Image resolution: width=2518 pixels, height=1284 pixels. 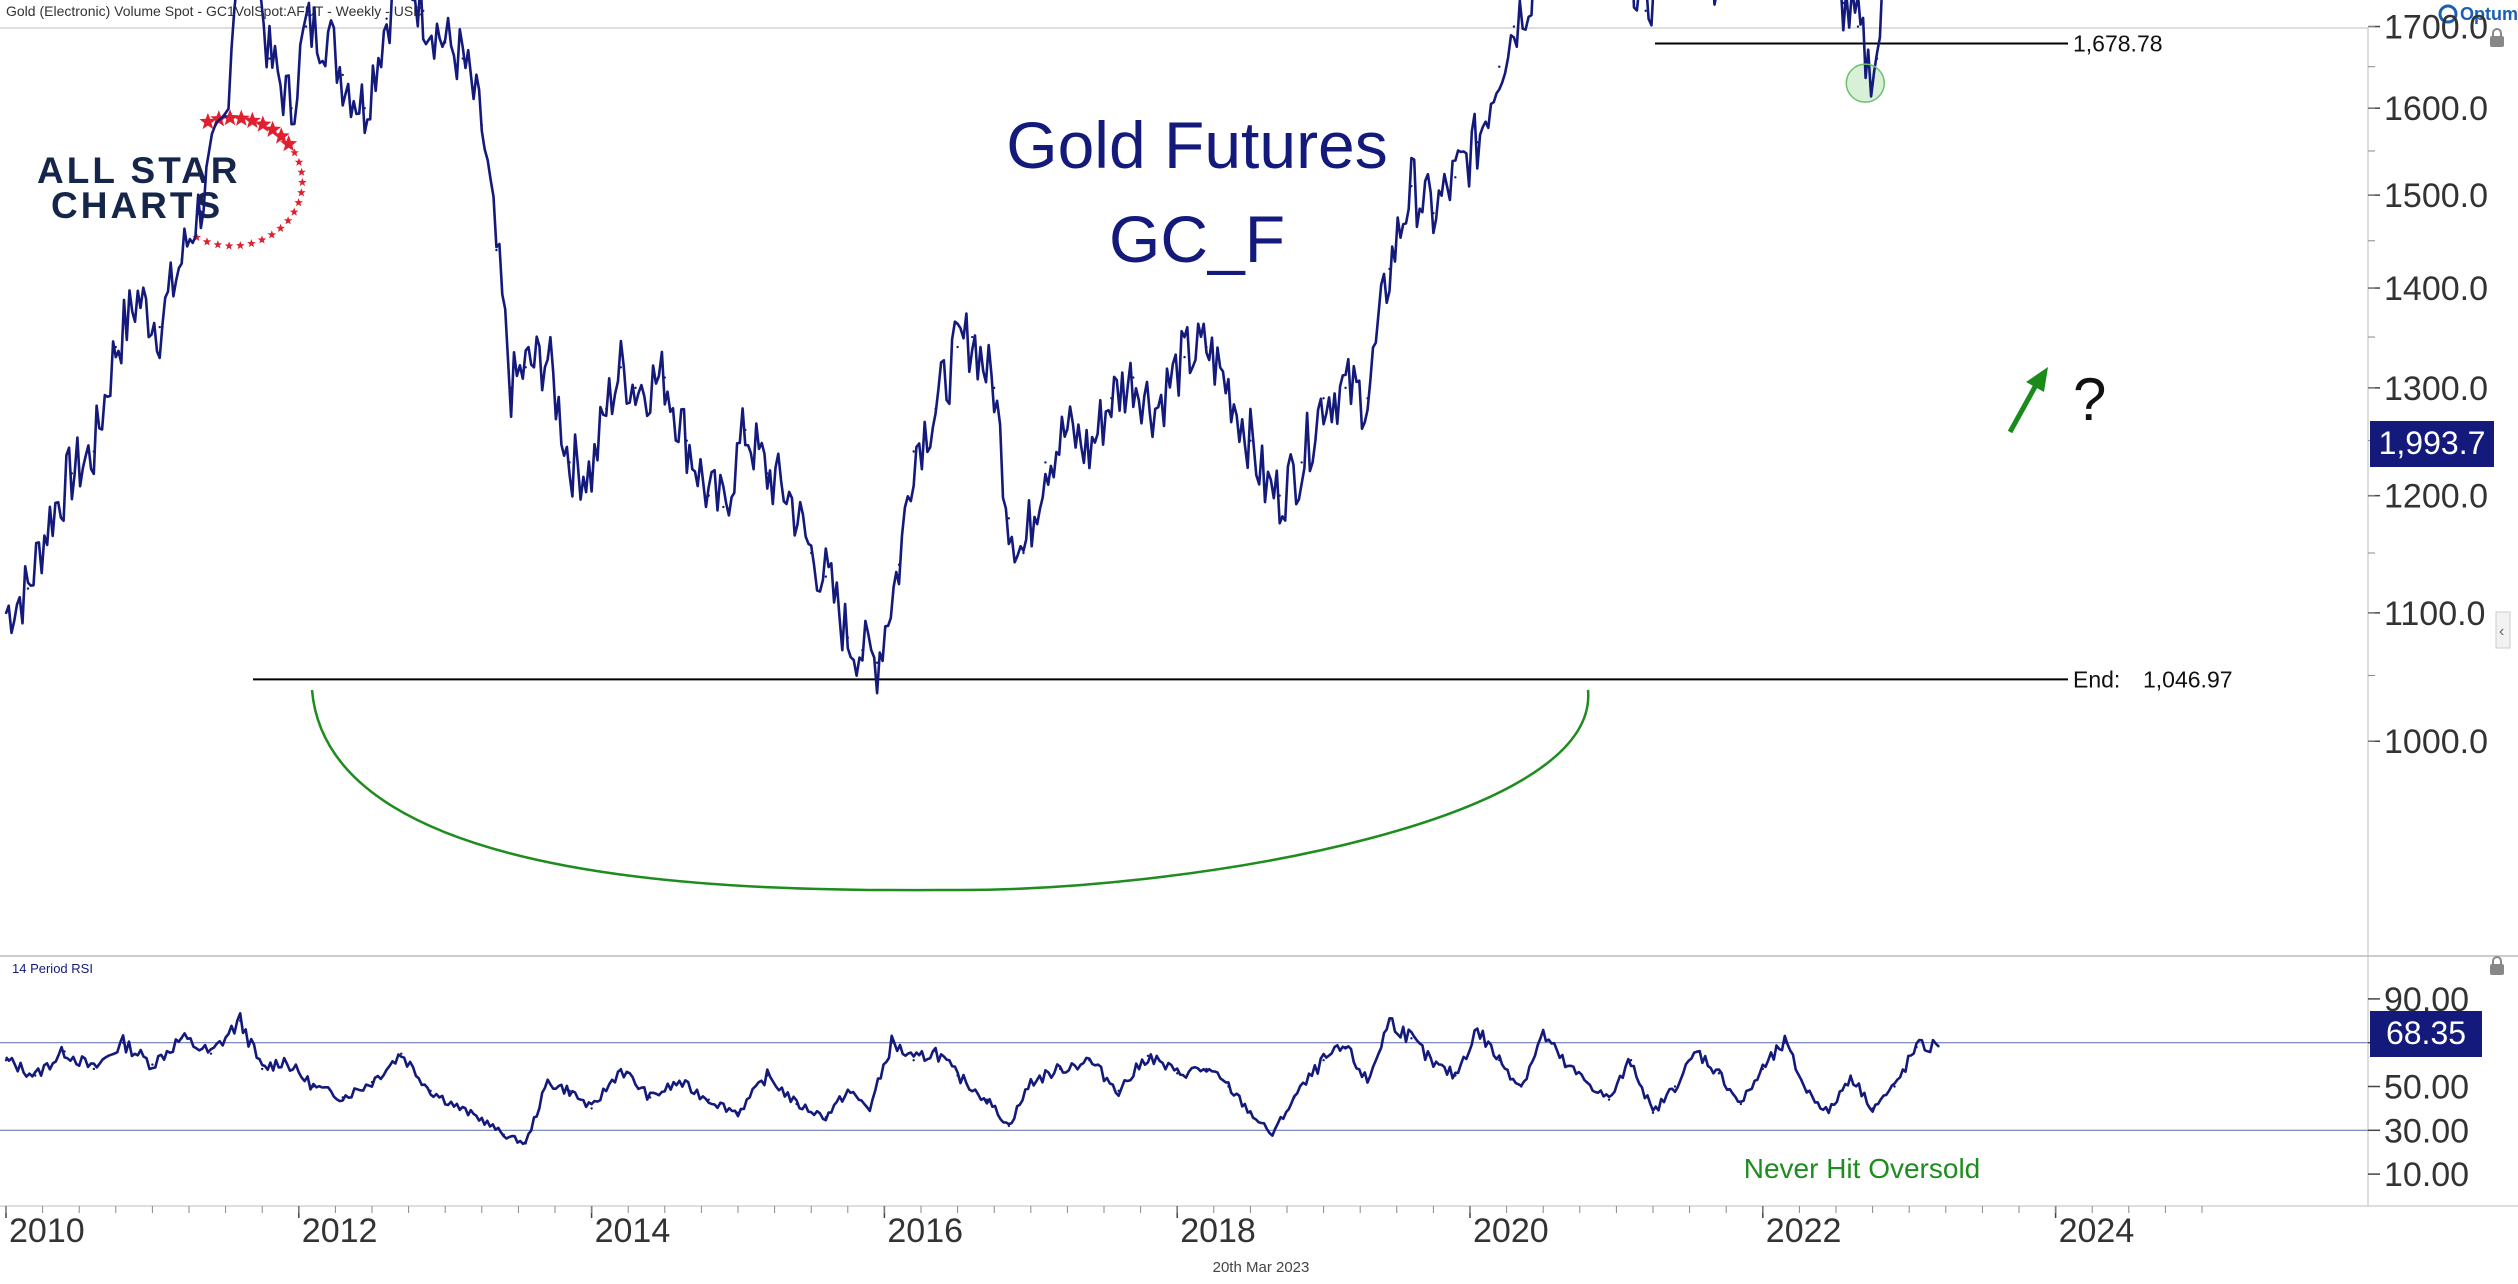 What do you see at coordinates (2188, 679) in the screenshot?
I see `level-price-end: 1,046.97` at bounding box center [2188, 679].